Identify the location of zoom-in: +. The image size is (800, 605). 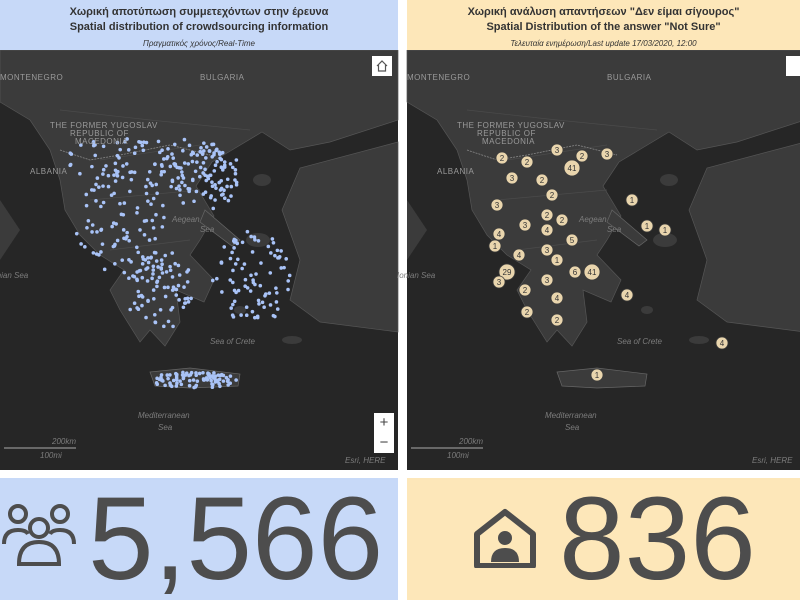
(384, 423).